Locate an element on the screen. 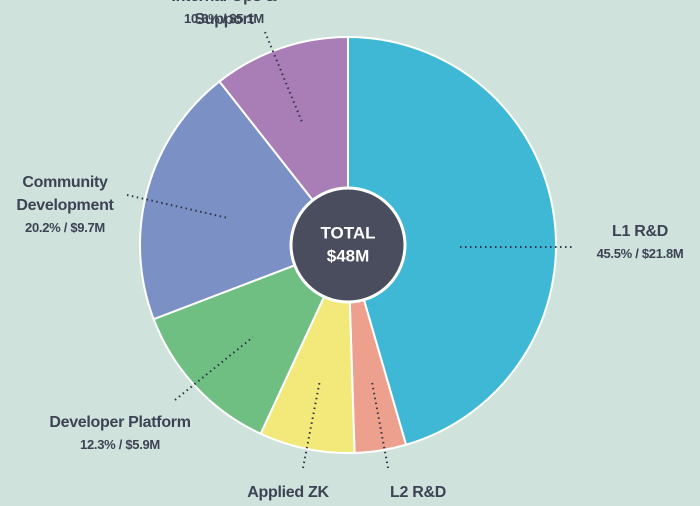 This screenshot has width=700, height=506. center-label: $48M is located at coordinates (348, 255).